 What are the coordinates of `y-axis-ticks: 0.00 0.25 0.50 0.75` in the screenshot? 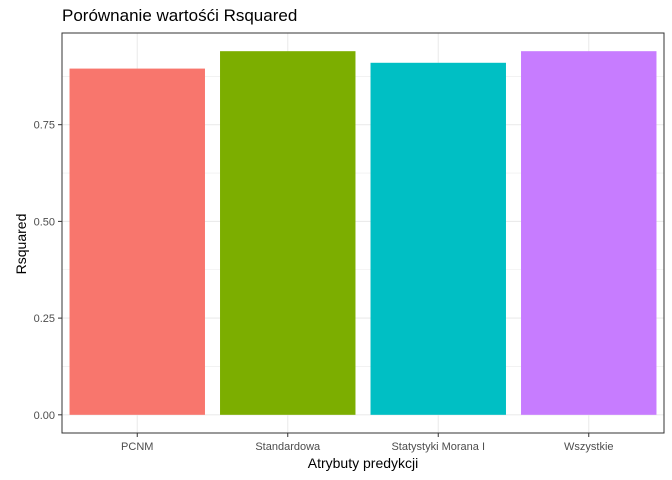 It's located at (48, 271).